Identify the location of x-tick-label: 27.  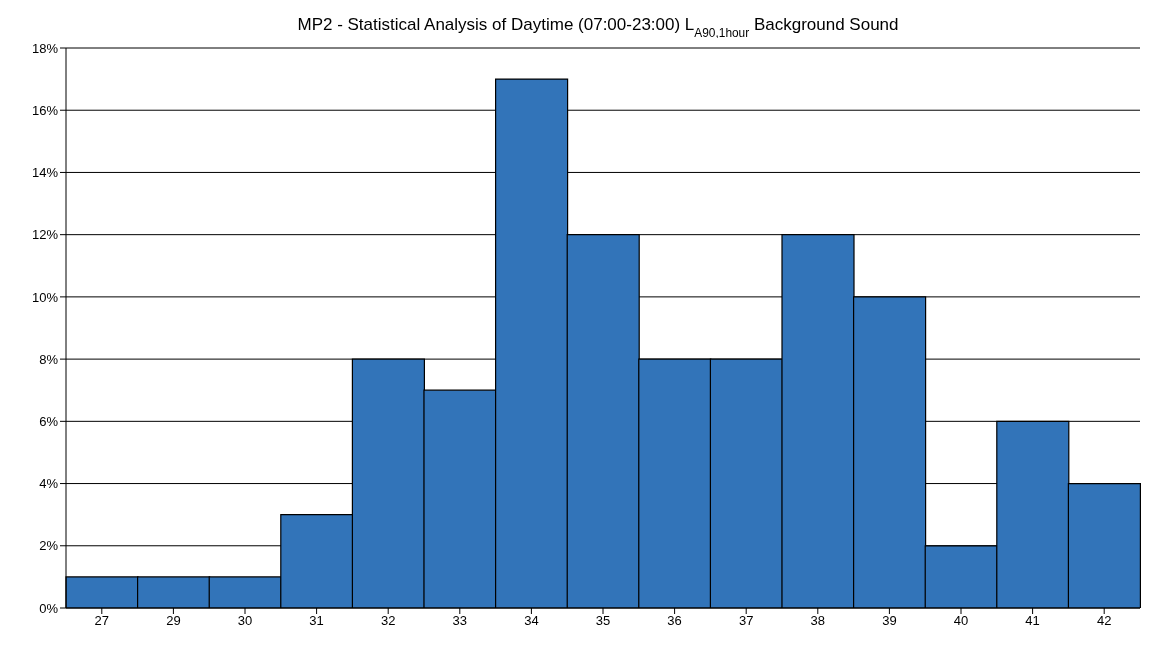
(102, 621).